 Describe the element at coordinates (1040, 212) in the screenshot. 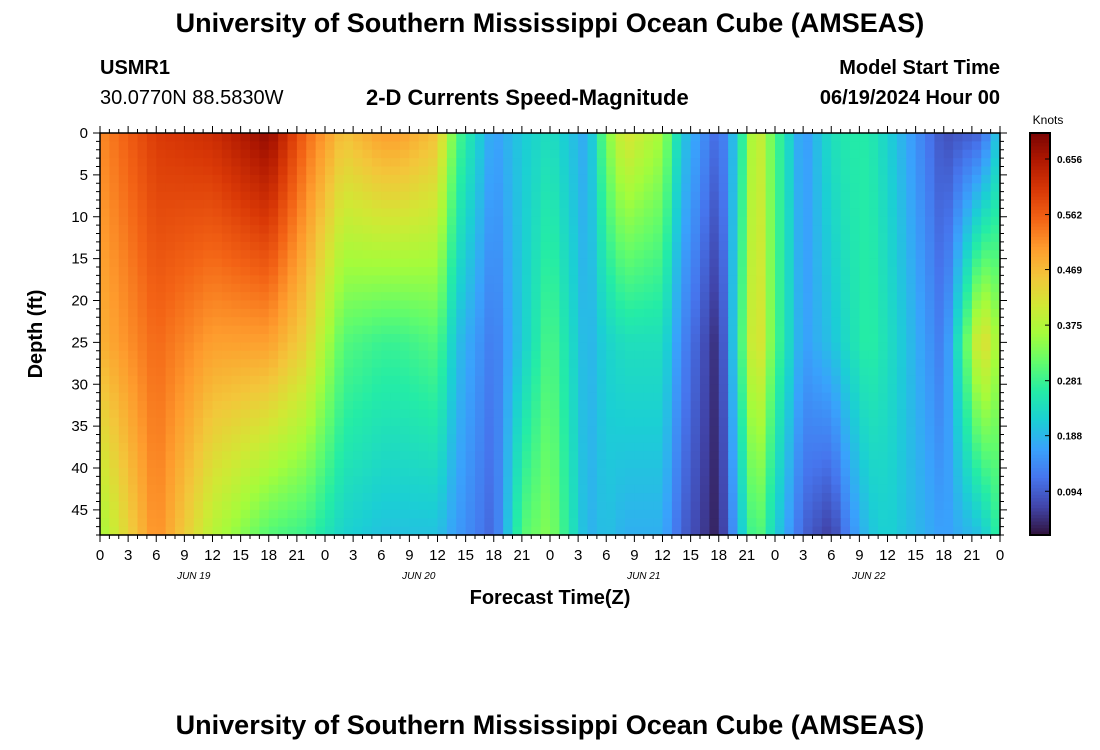

I see `colorbar-segment` at that location.